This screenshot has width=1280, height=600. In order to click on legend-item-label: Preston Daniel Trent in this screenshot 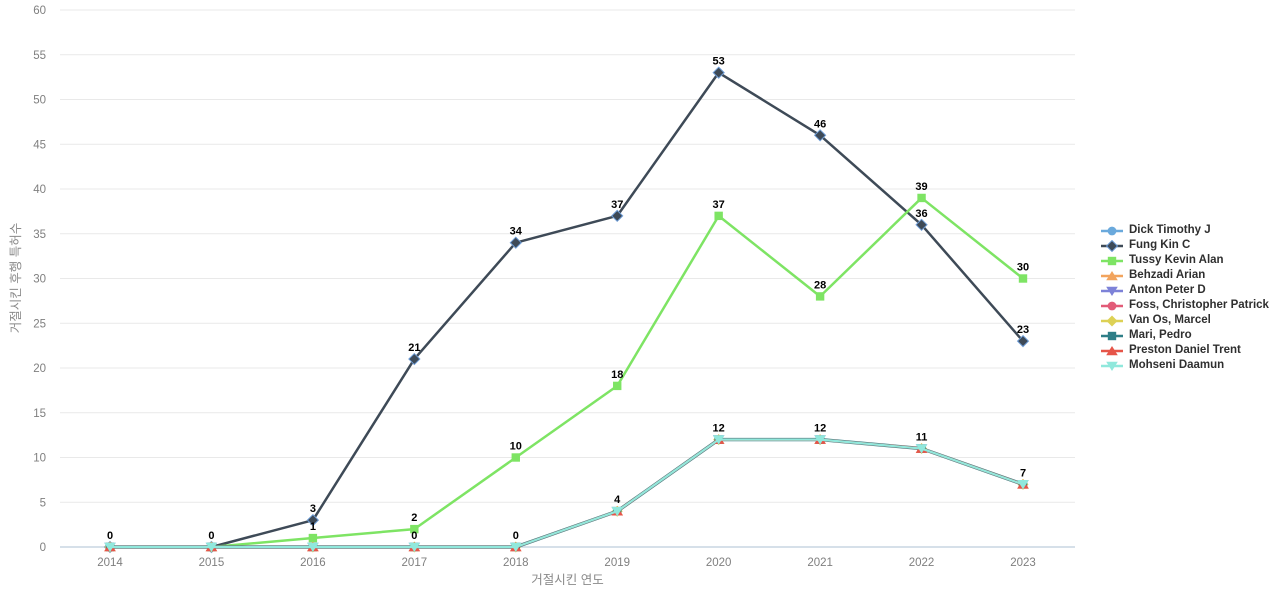, I will do `click(1185, 350)`.